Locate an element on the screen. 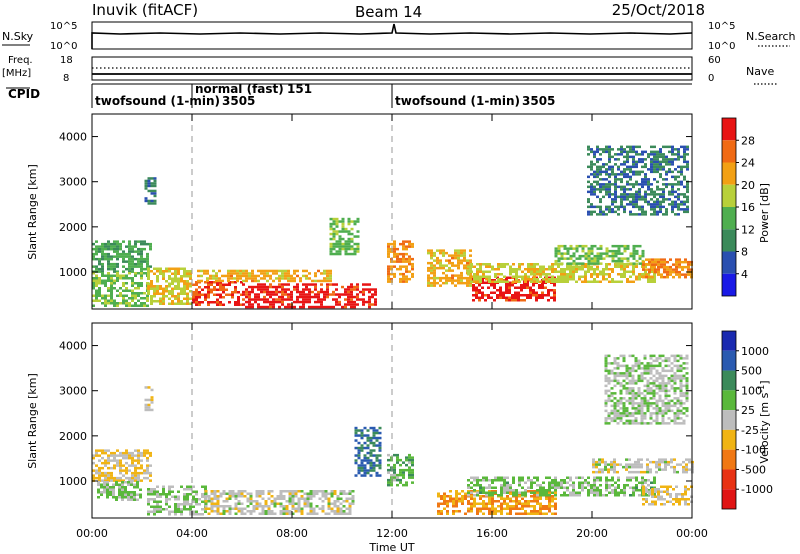 This screenshot has width=800, height=554. colorbar-tick-label: 100 is located at coordinates (751, 390).